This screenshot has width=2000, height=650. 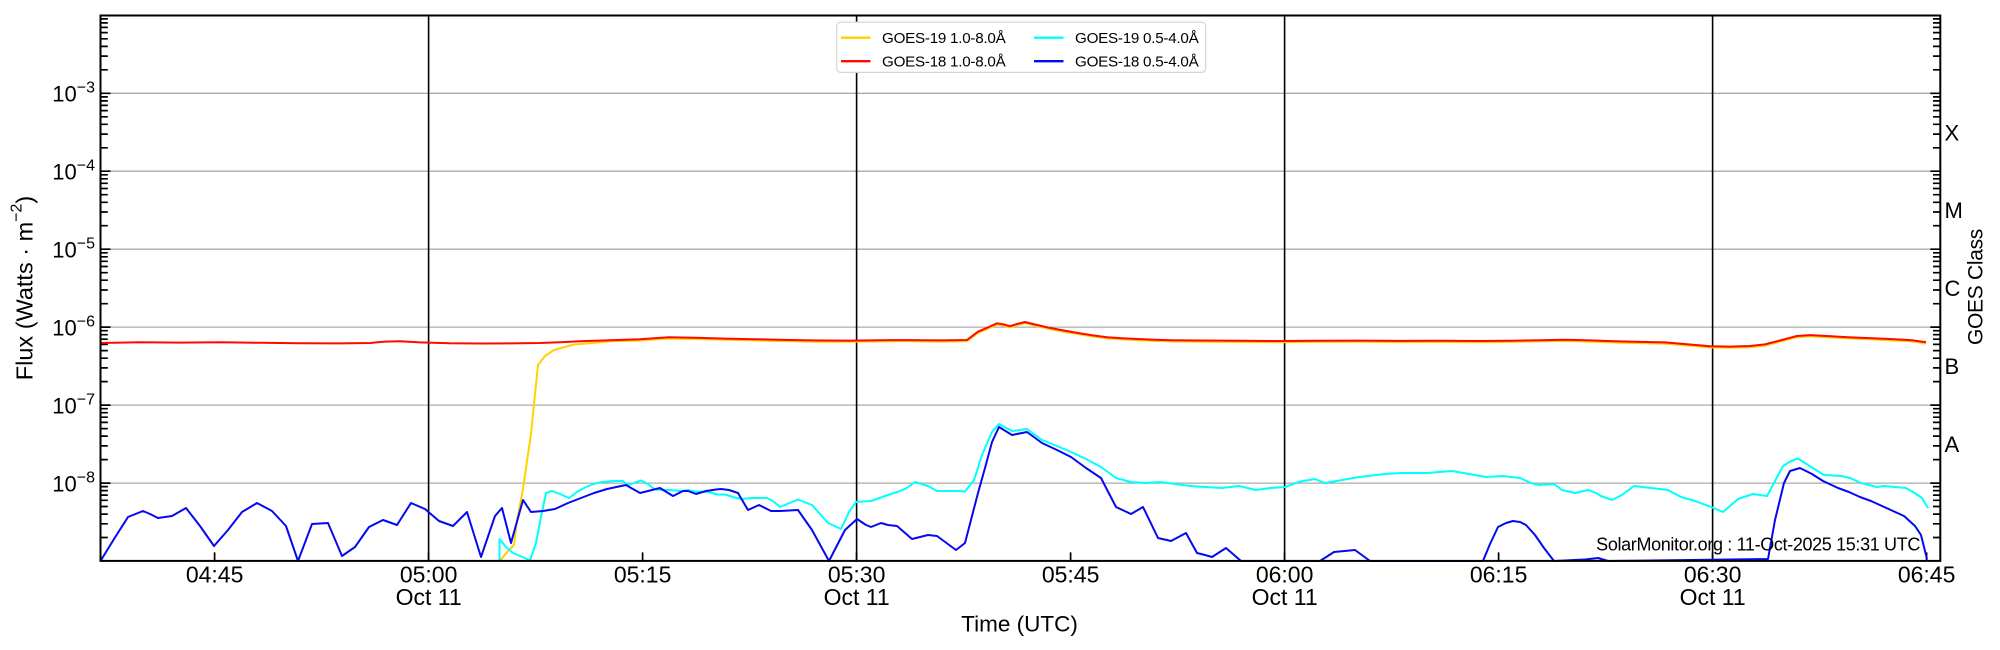 I want to click on svg-text: GOES-18 0.5-4.0Å, so click(x=1137, y=62).